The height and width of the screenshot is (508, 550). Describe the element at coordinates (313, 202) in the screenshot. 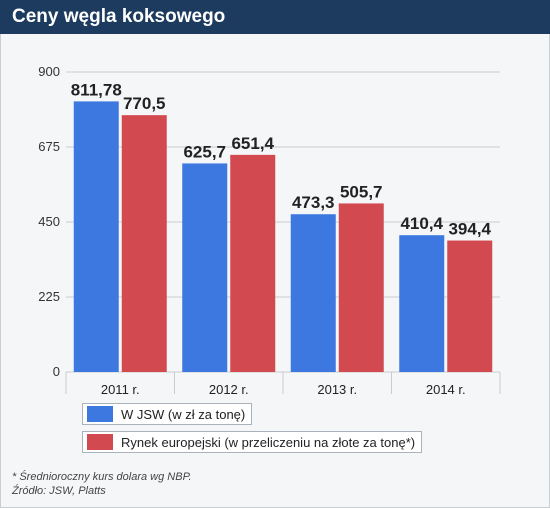

I see `data-label: 473,3` at that location.